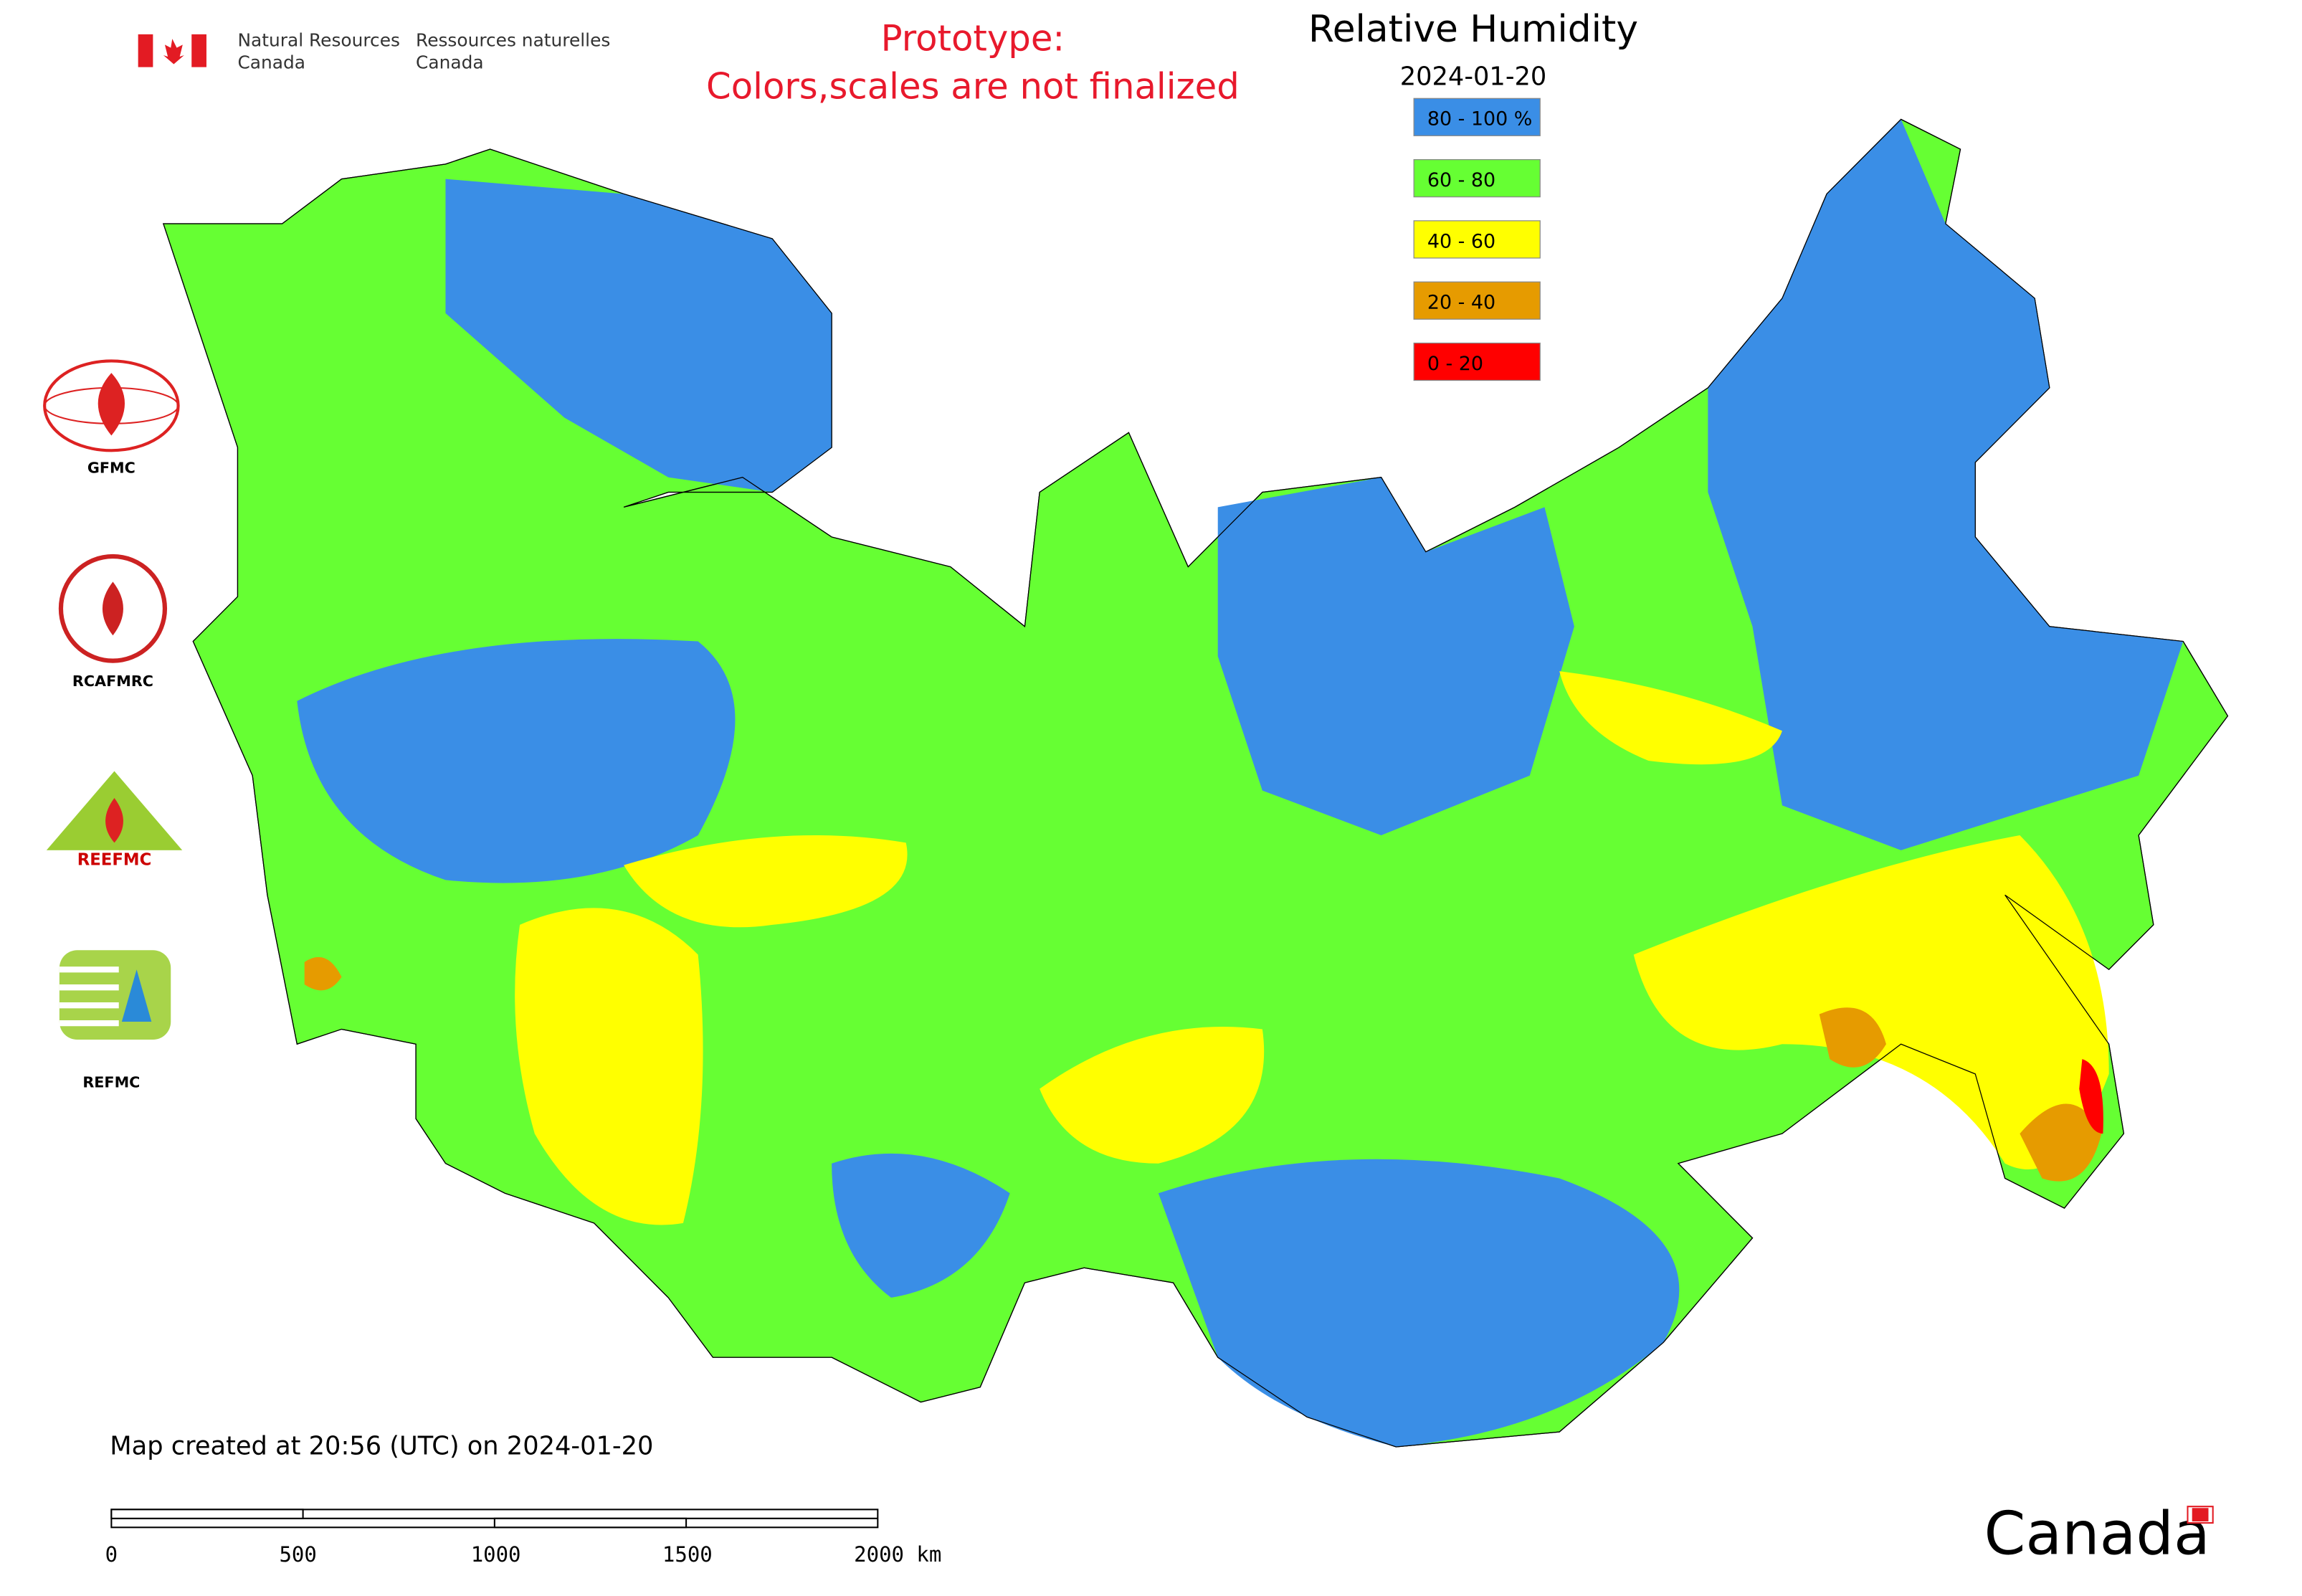  Describe the element at coordinates (271, 62) in the screenshot. I see `agency-en: Canada` at that location.